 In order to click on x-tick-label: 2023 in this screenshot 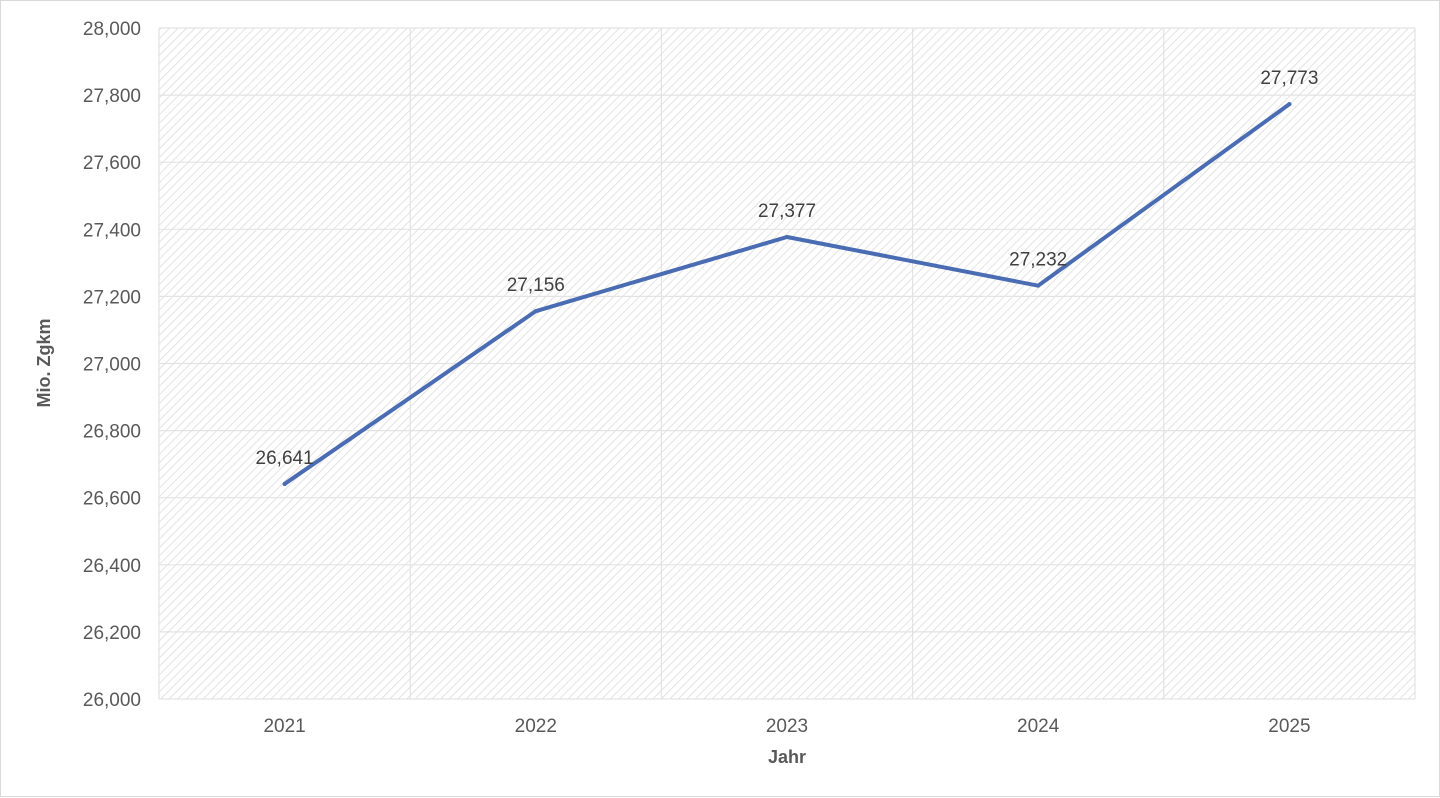, I will do `click(787, 726)`.